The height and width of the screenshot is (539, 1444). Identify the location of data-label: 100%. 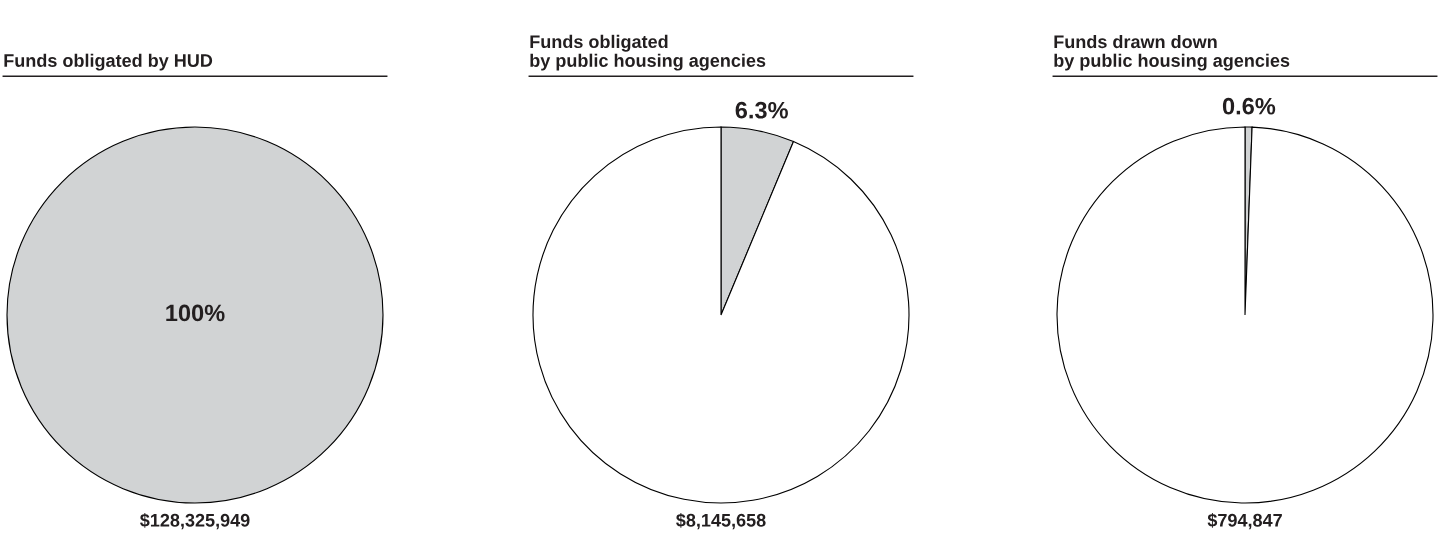
(195, 313).